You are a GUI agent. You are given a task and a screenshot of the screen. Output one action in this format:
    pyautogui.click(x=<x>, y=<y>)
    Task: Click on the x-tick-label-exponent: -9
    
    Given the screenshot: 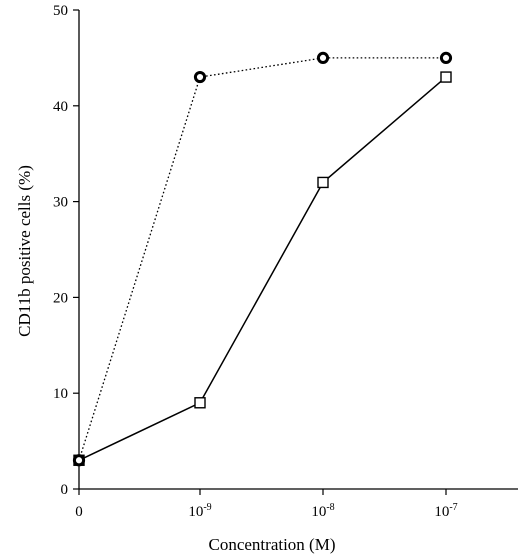 What is the action you would take?
    pyautogui.click(x=207, y=507)
    